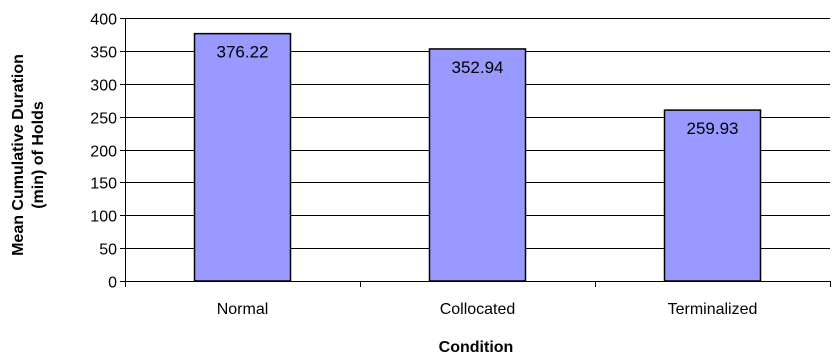  I want to click on data-label-collocated: 352.94, so click(478, 67).